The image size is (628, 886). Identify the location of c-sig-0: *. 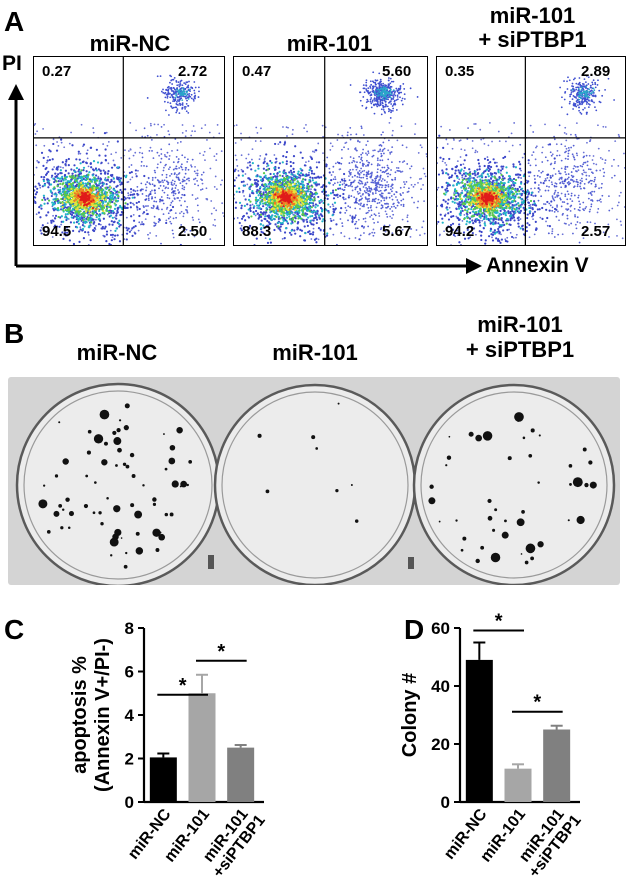
(183, 686).